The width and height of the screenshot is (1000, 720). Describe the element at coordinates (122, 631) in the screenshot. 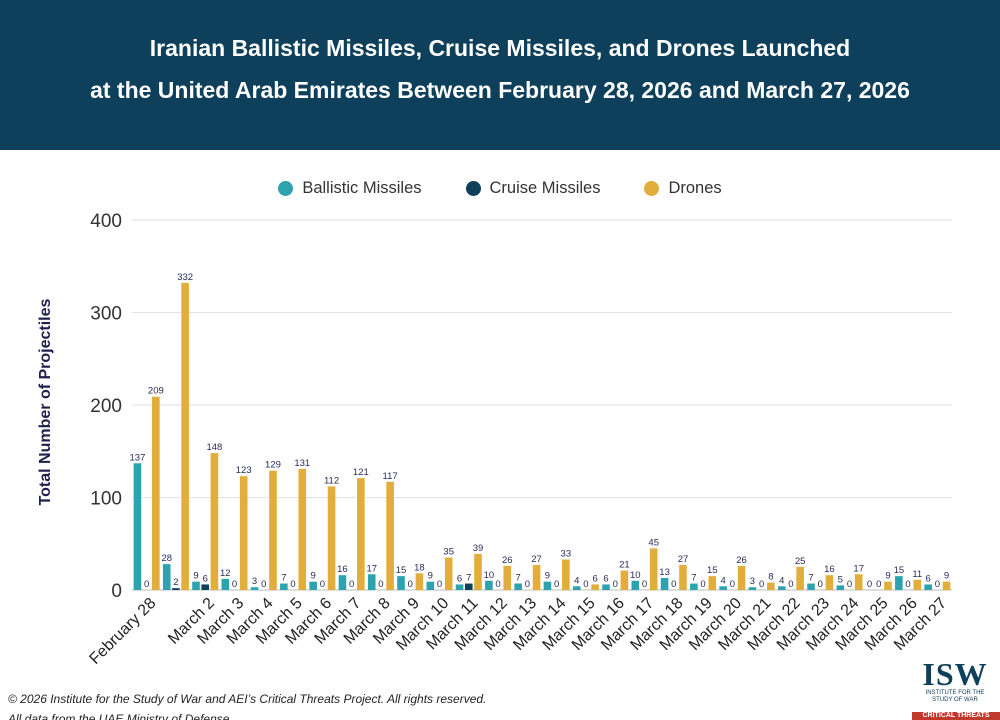

I see `x-tick-label: February 28` at that location.